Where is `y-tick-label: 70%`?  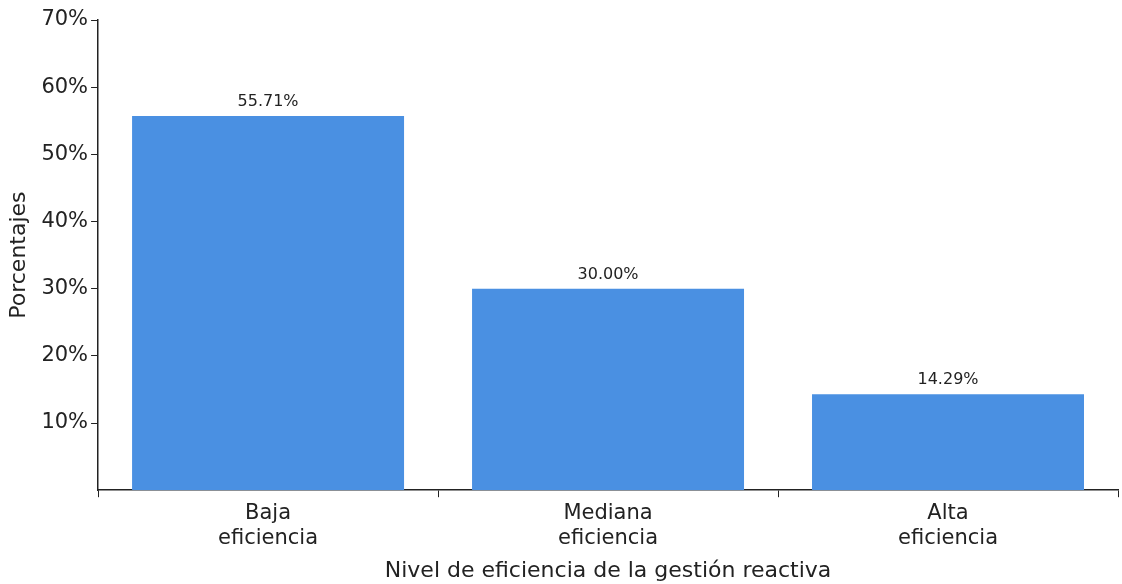 y-tick-label: 70% is located at coordinates (65, 18).